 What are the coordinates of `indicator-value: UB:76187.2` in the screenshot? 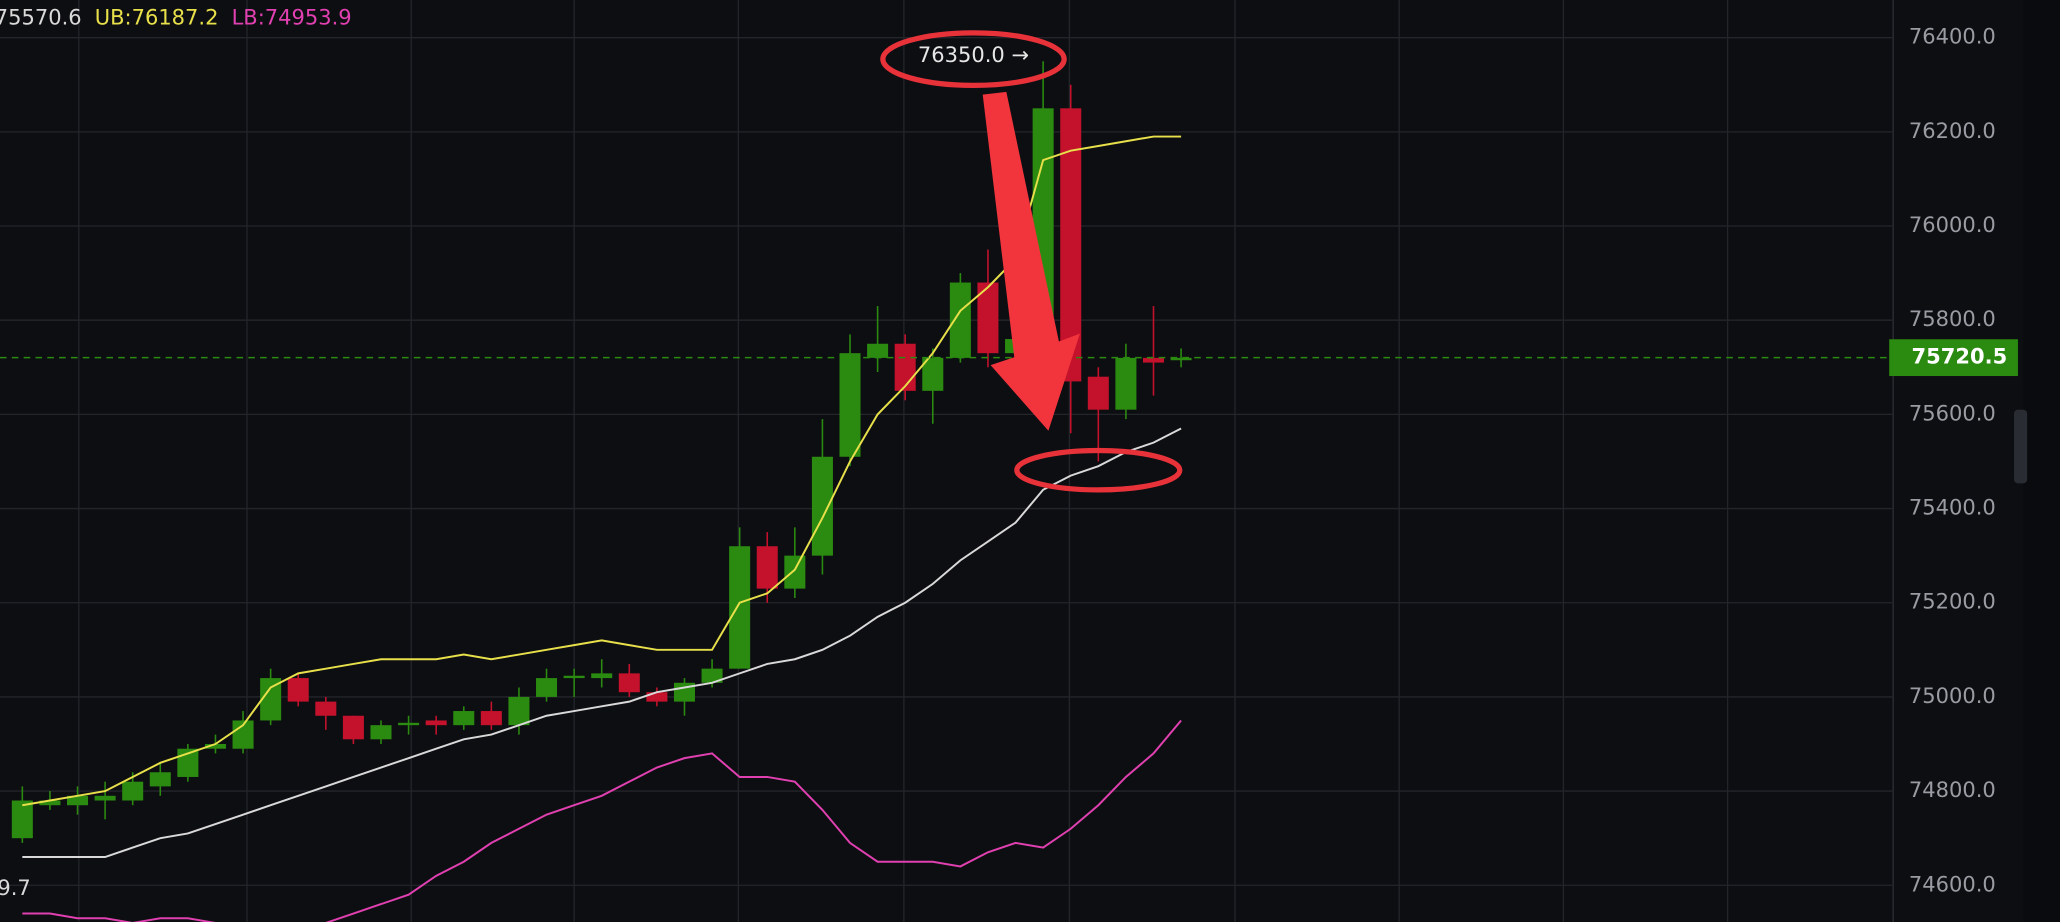 It's located at (157, 16).